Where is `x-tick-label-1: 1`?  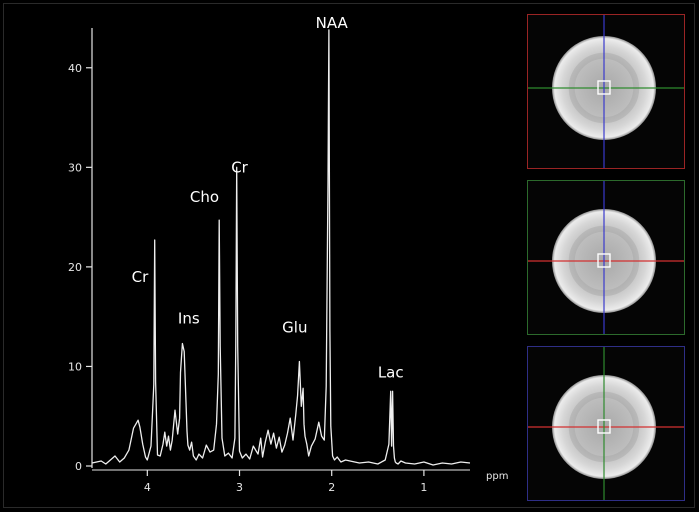
x-tick-label-1: 1 is located at coordinates (423, 487).